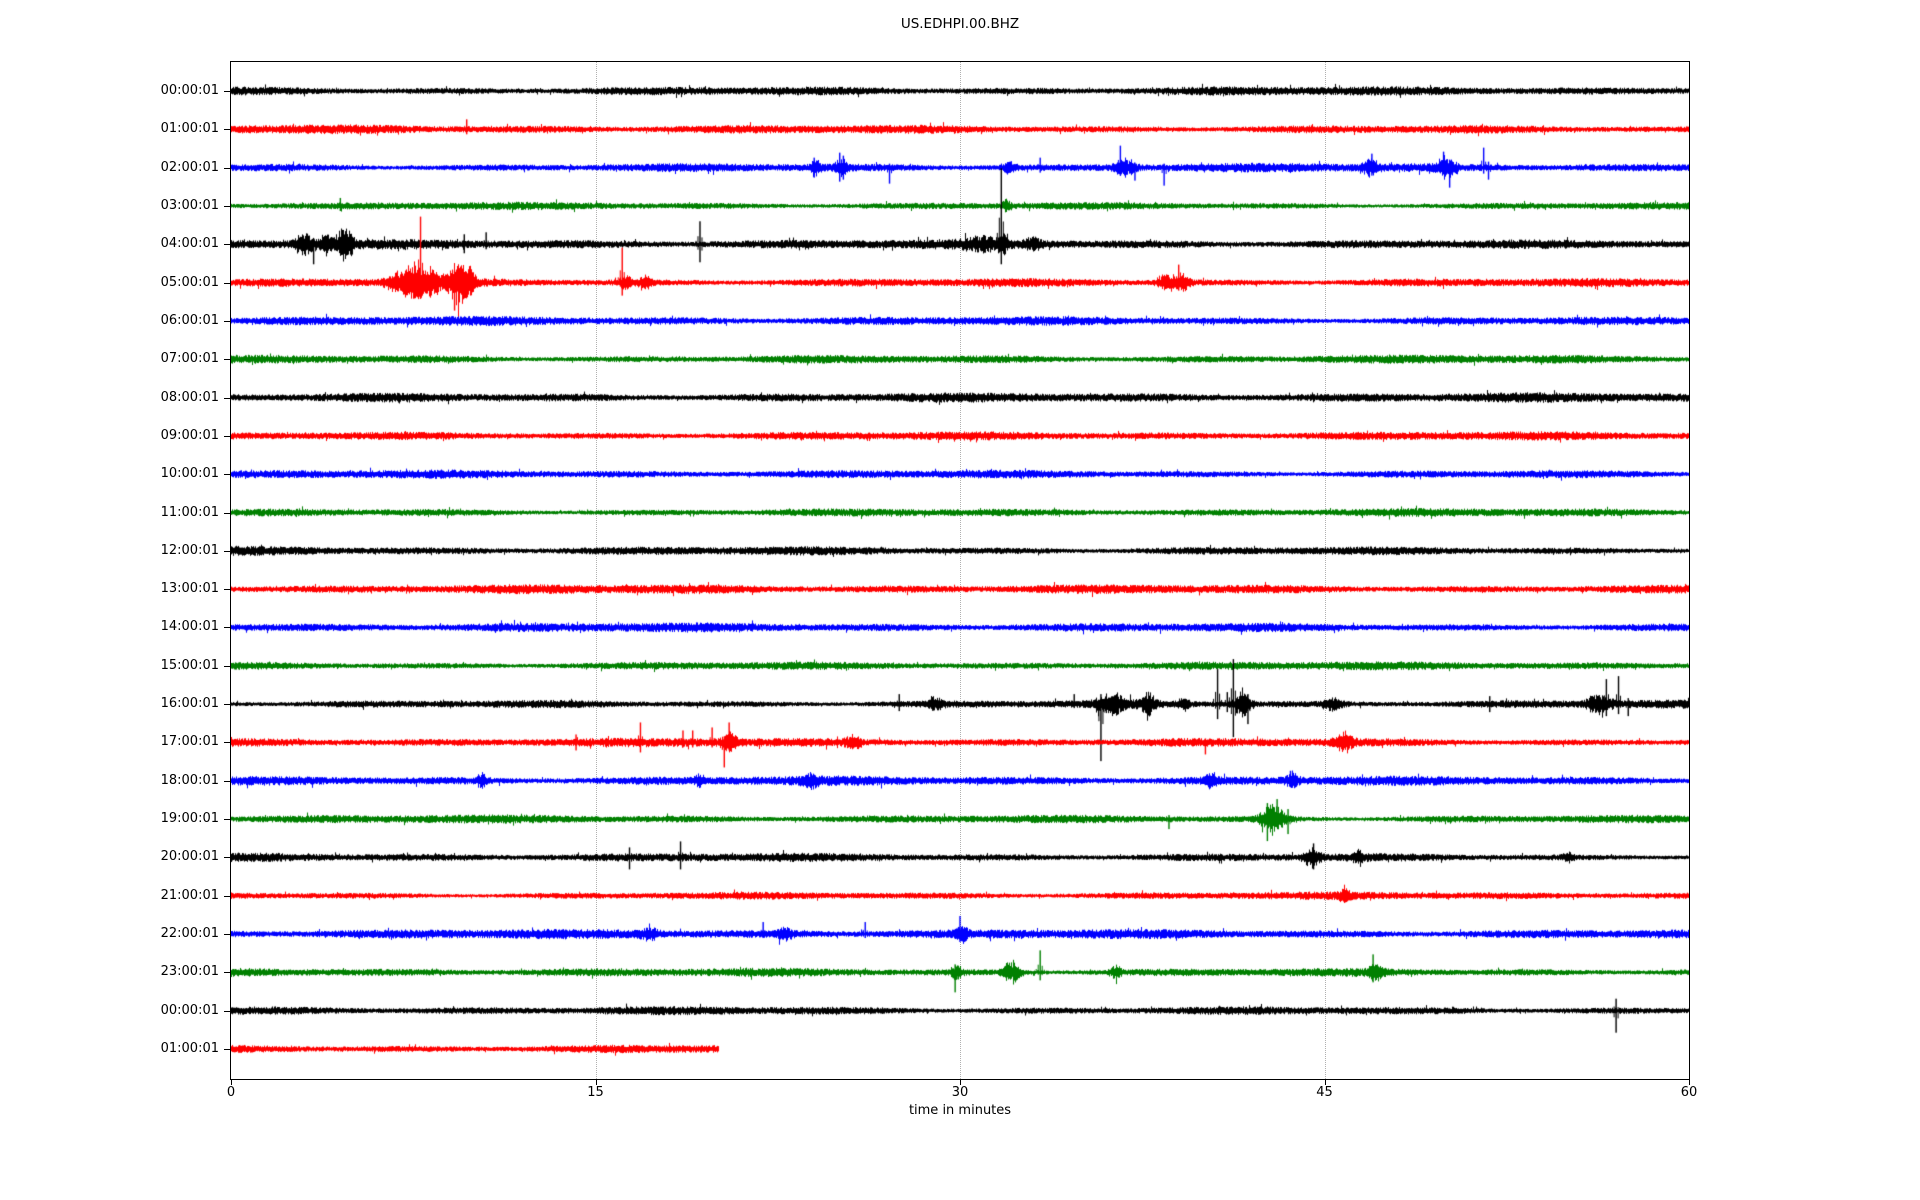 This screenshot has height=1200, width=1920. I want to click on trace-label-8: 08:00:01, so click(189, 397).